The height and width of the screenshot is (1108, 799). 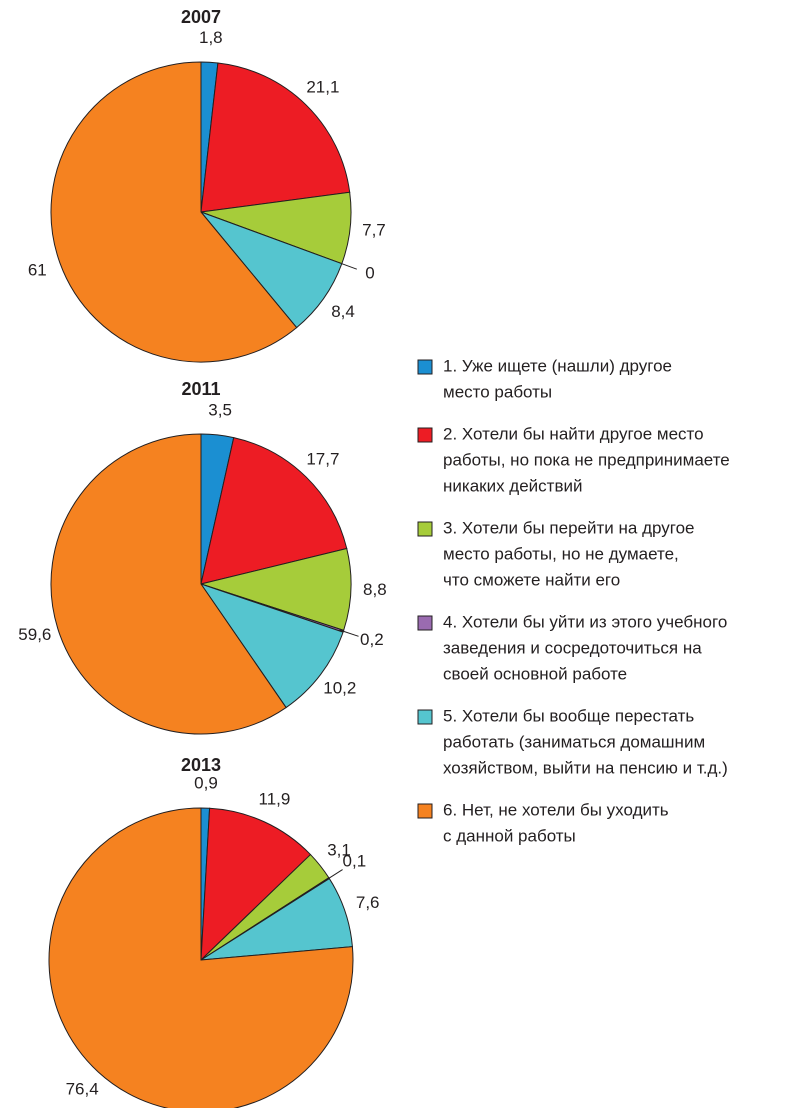 I want to click on legend-label: своей основной работе, so click(x=535, y=673).